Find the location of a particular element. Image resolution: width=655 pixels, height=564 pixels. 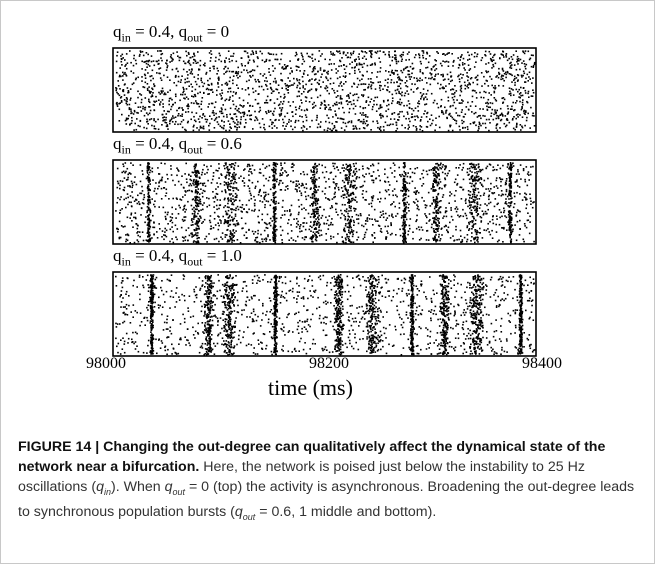

panel-label-middle: qin = 0.4, qout = 0.6 is located at coordinates (177, 145).